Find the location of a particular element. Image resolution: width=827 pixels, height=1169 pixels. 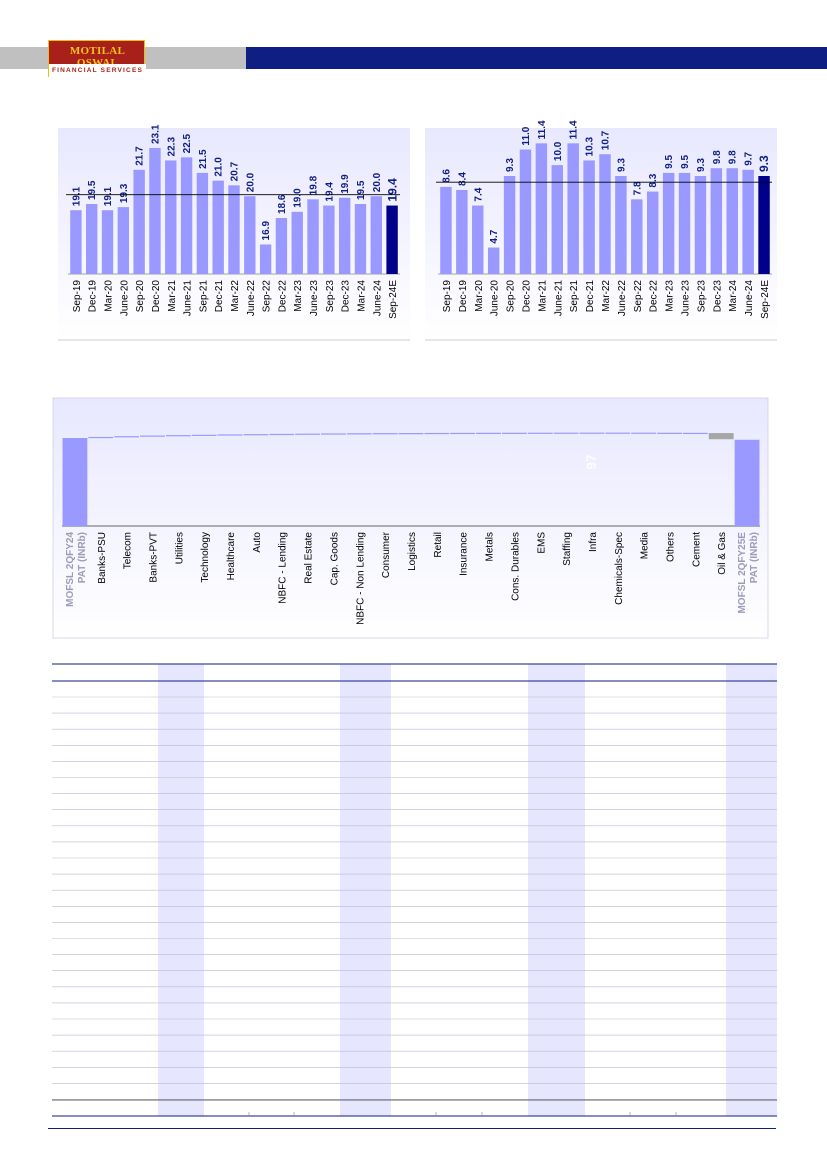

chart-2-data-label: 9.8 is located at coordinates (733, 157).